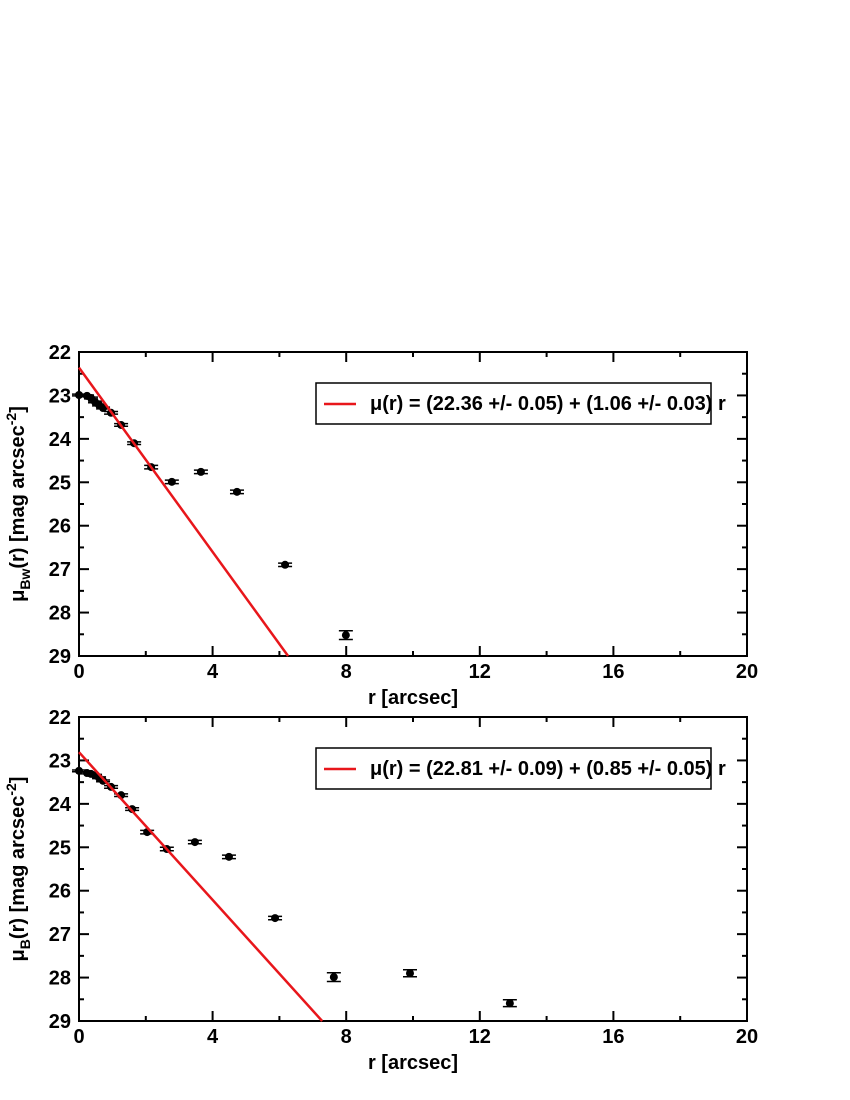 The height and width of the screenshot is (1100, 850). Describe the element at coordinates (25, 579) in the screenshot. I see `y-label-sub: Bw` at that location.